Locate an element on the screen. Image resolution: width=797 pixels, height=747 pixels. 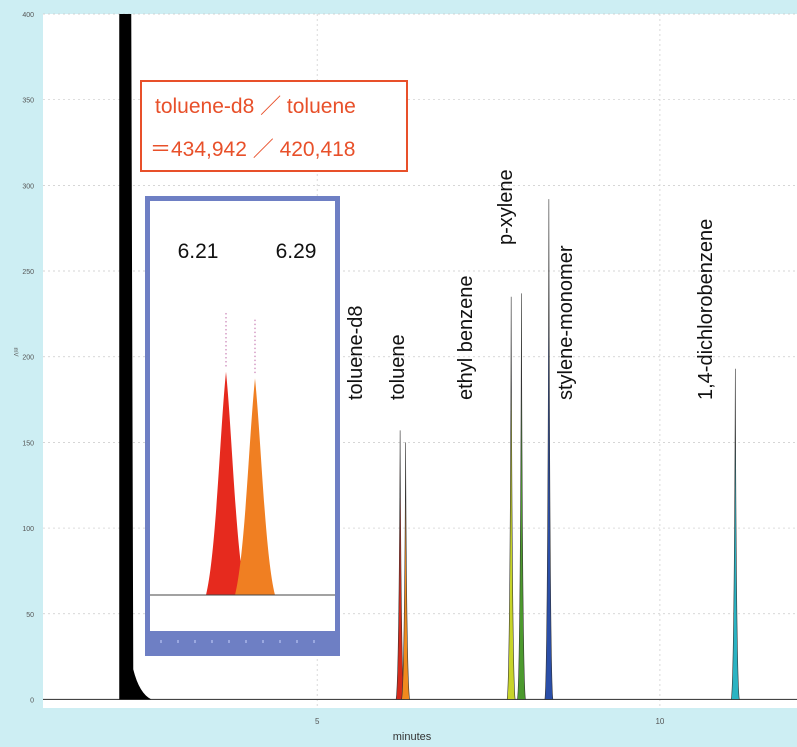
y-tick-label: 150 is located at coordinates (28, 443).